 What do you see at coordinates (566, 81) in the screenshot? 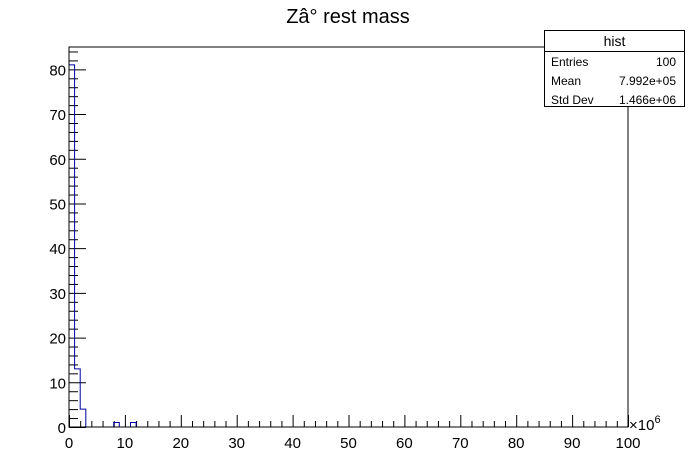
I see `stats-label: Mean` at bounding box center [566, 81].